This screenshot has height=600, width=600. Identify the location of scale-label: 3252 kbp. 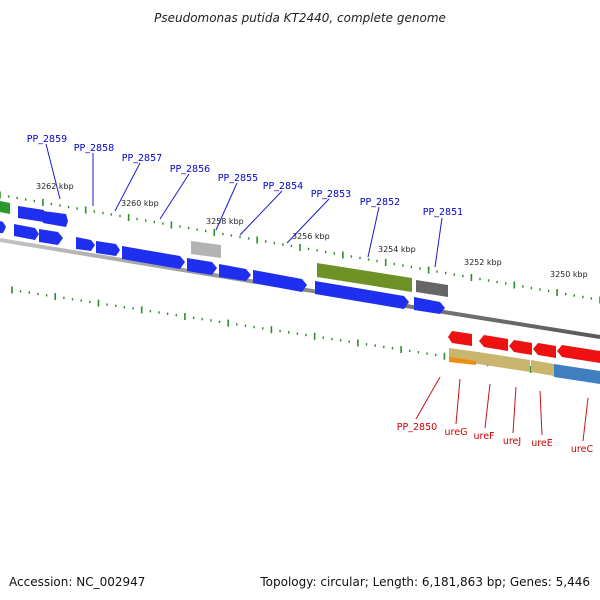
(483, 262).